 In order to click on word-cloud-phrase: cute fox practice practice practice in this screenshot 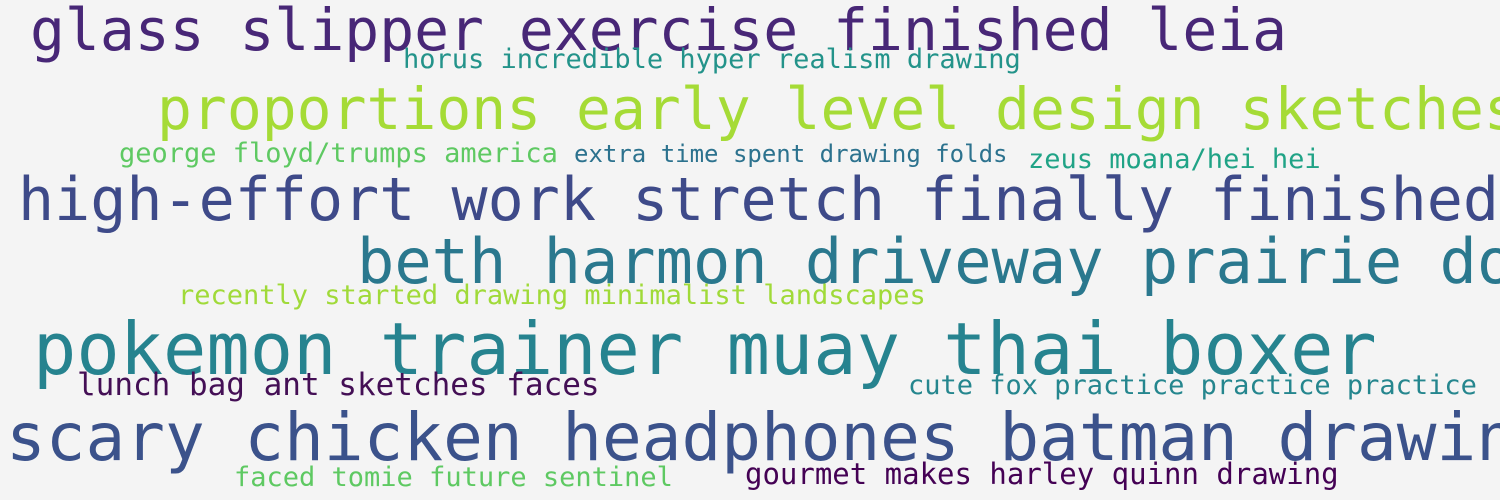, I will do `click(1192, 385)`.